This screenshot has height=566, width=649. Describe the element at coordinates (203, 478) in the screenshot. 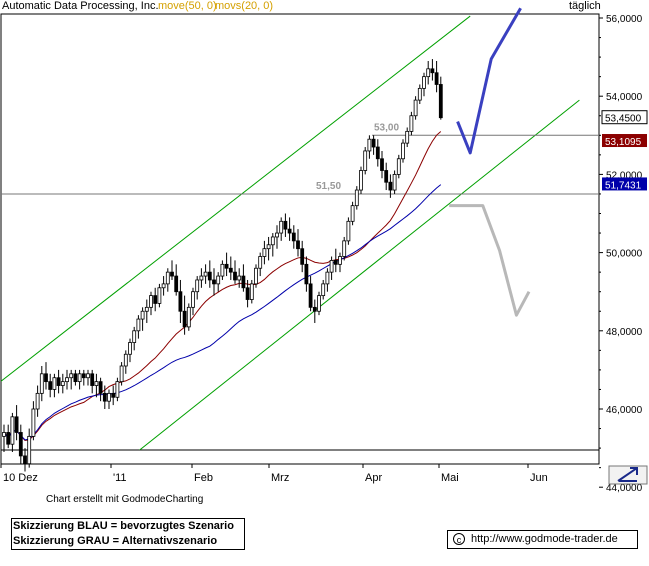

I see `x-tick-label: Feb` at that location.